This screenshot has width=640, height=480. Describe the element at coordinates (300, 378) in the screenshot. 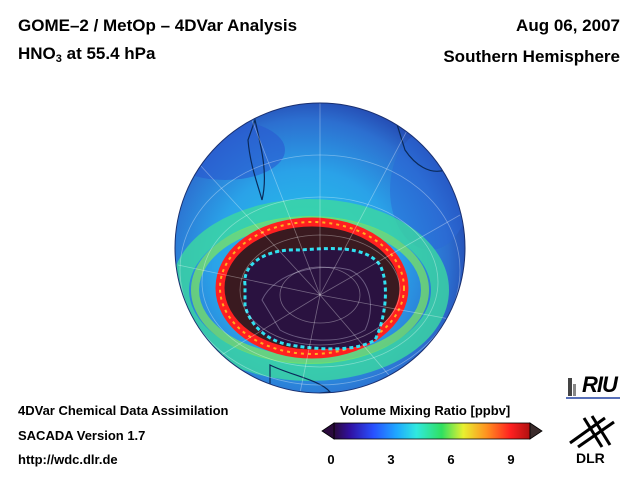

I see `australia-outline` at that location.